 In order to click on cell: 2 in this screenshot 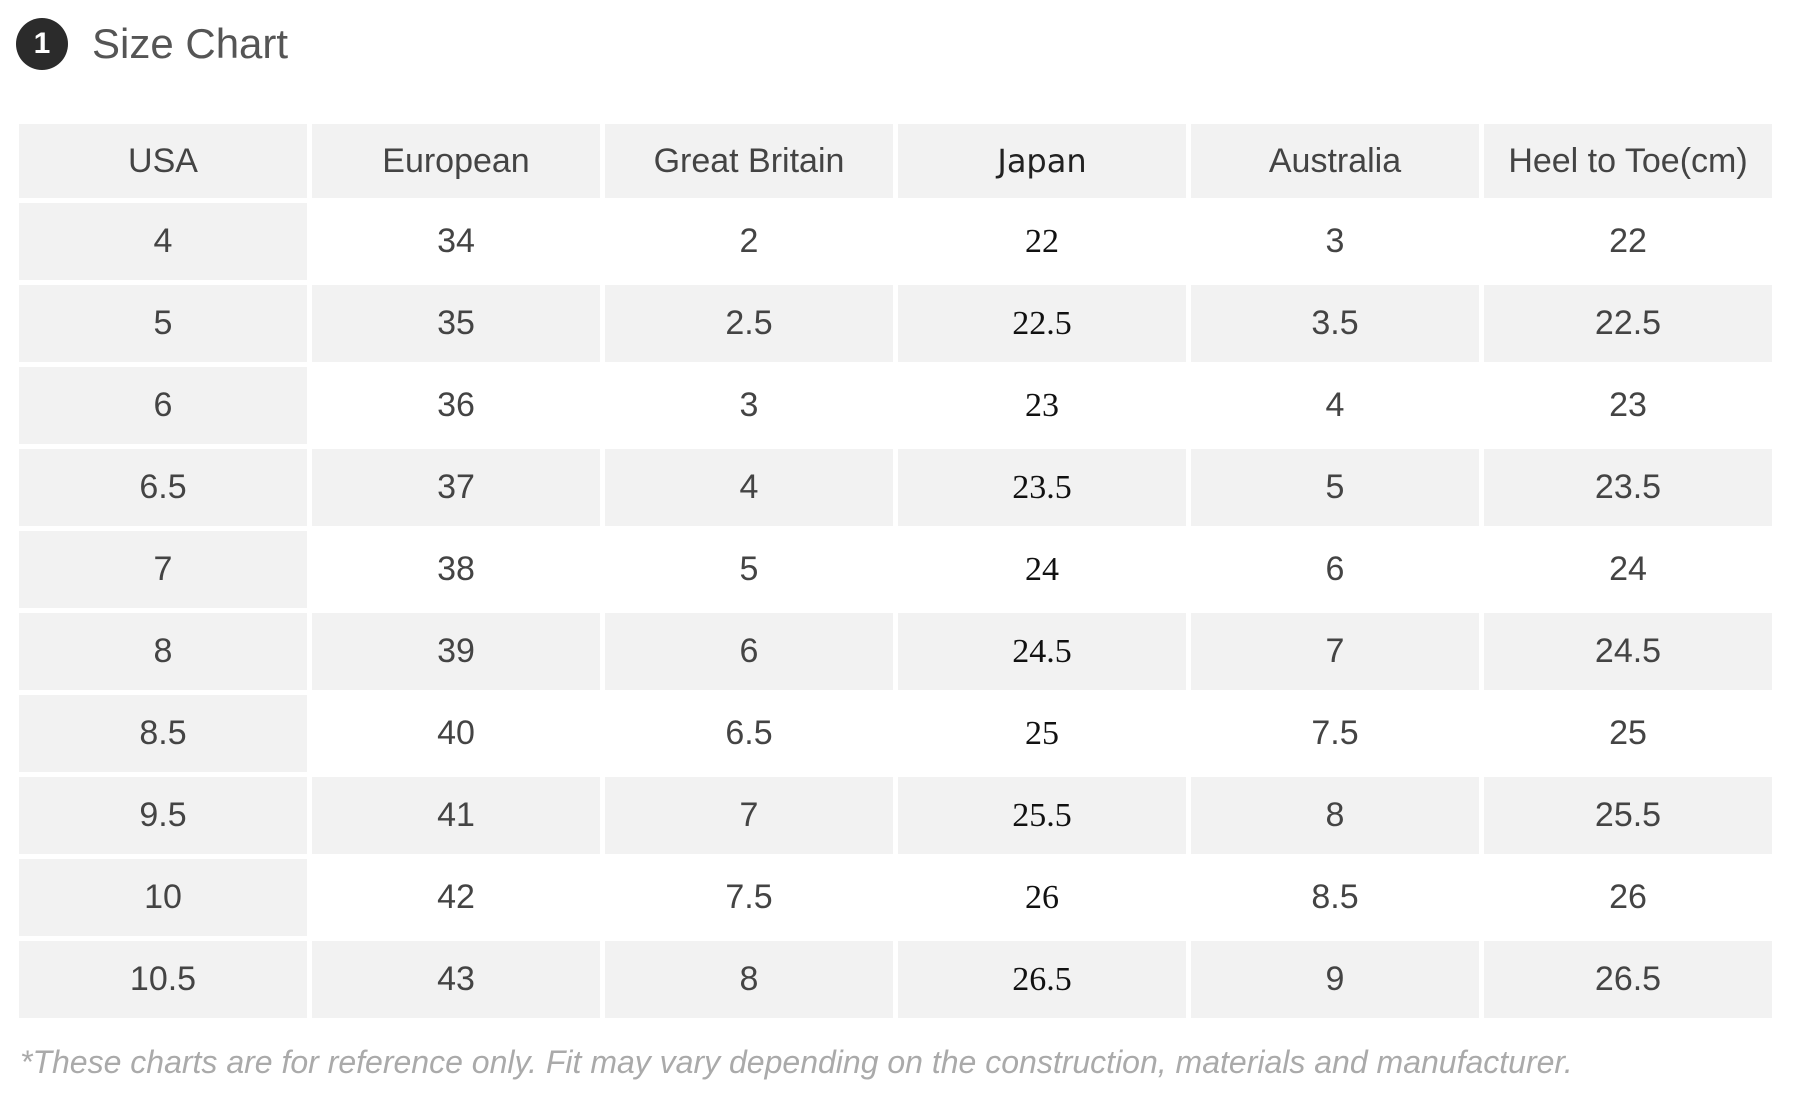, I will do `click(749, 241)`.